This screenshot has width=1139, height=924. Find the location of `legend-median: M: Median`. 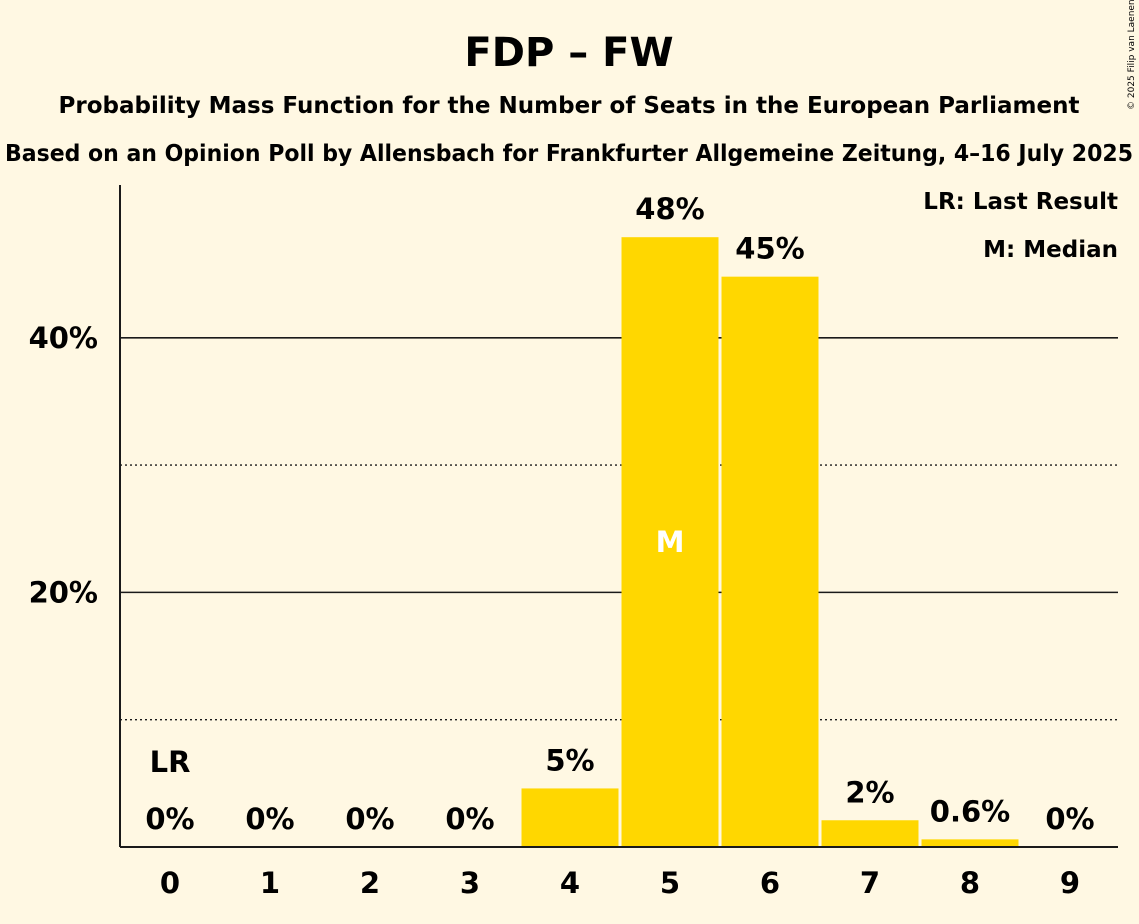

legend-median: M: Median is located at coordinates (1050, 250).